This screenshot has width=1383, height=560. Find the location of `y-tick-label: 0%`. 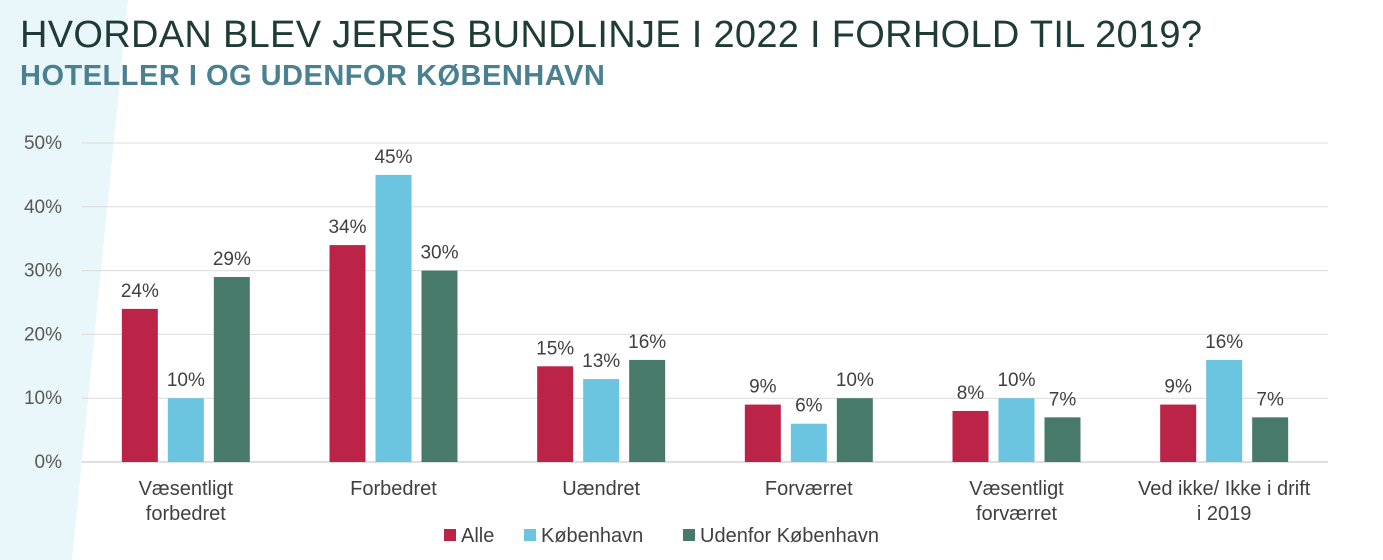

y-tick-label: 0% is located at coordinates (49, 462).